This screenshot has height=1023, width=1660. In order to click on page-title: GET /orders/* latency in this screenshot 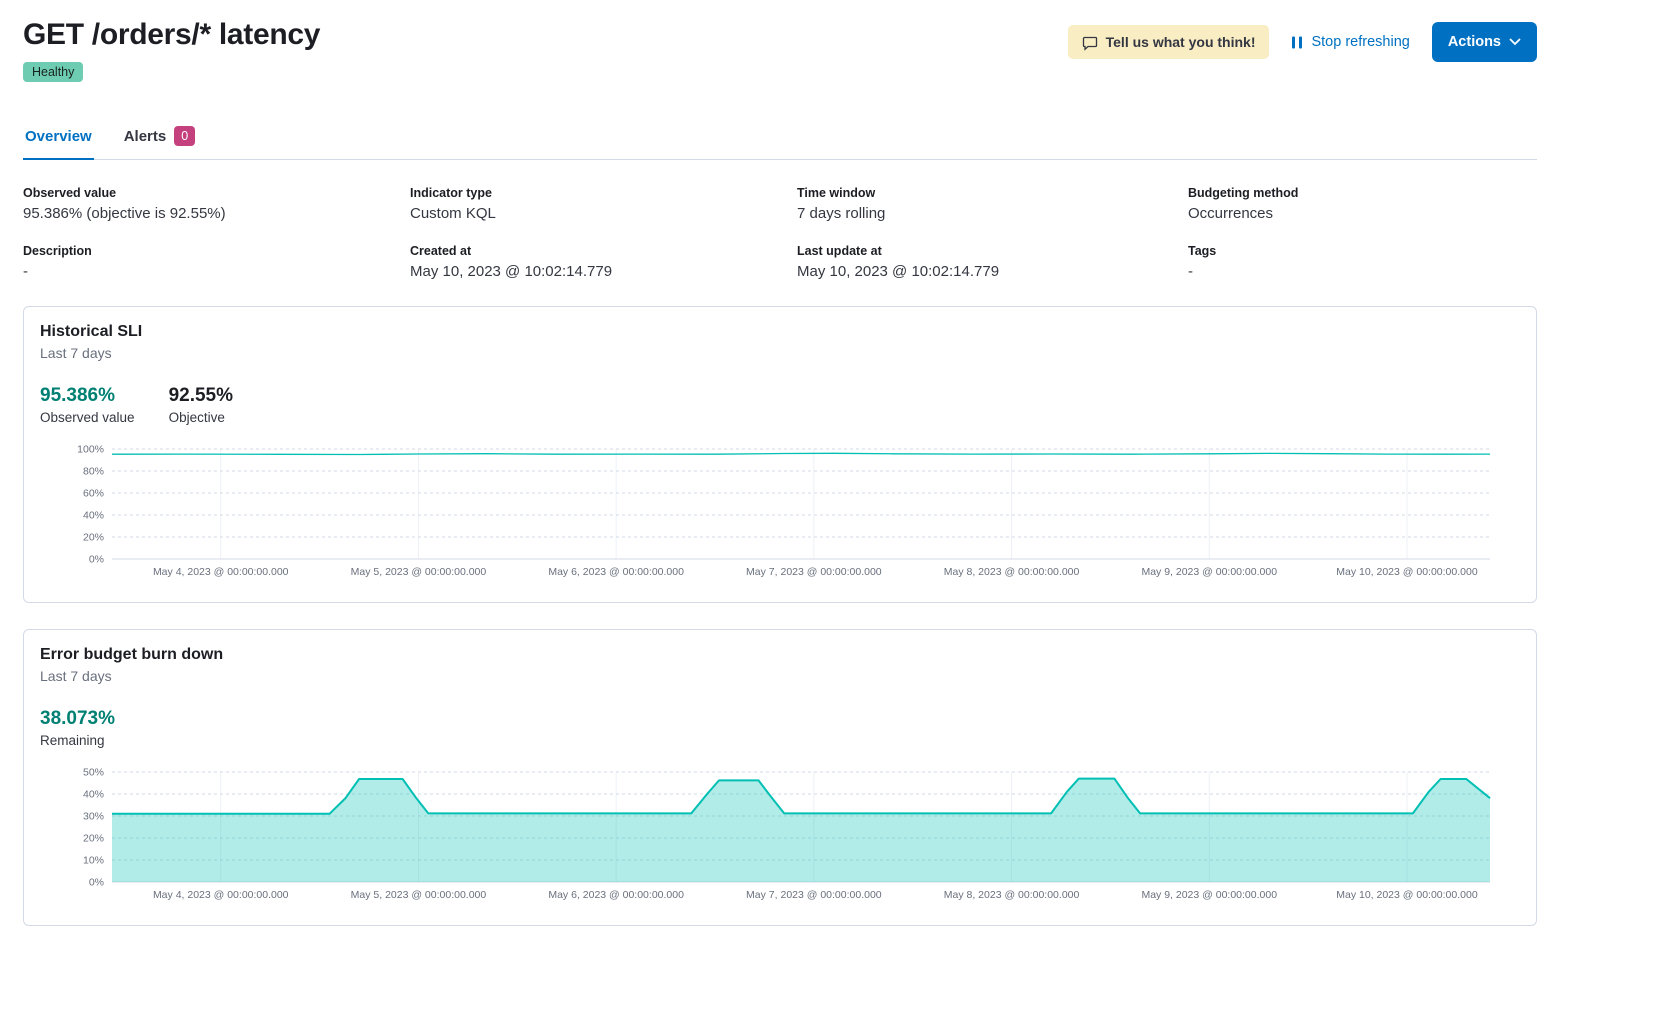, I will do `click(172, 34)`.